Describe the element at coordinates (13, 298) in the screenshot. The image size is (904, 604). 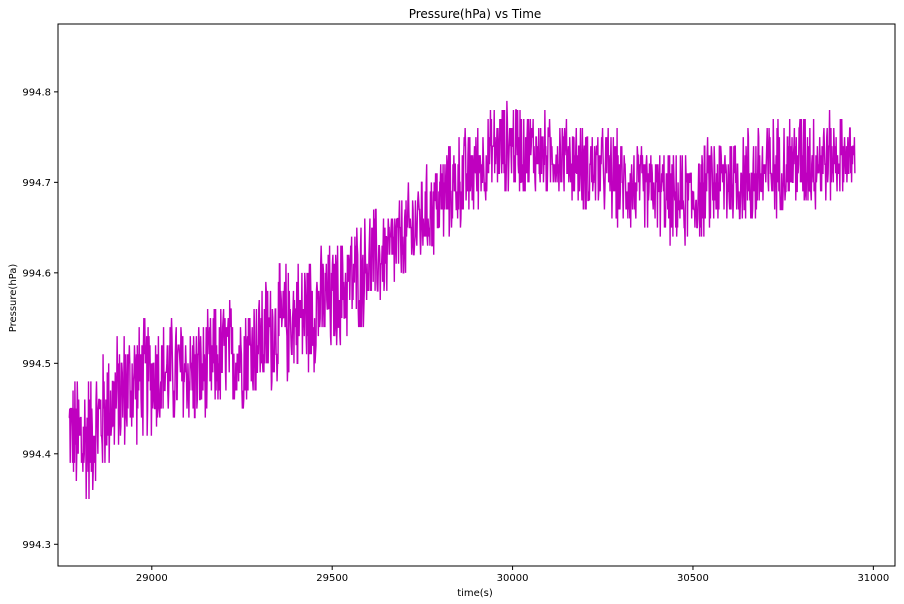
I see `y-axis-label: Pressure(hPa)` at that location.